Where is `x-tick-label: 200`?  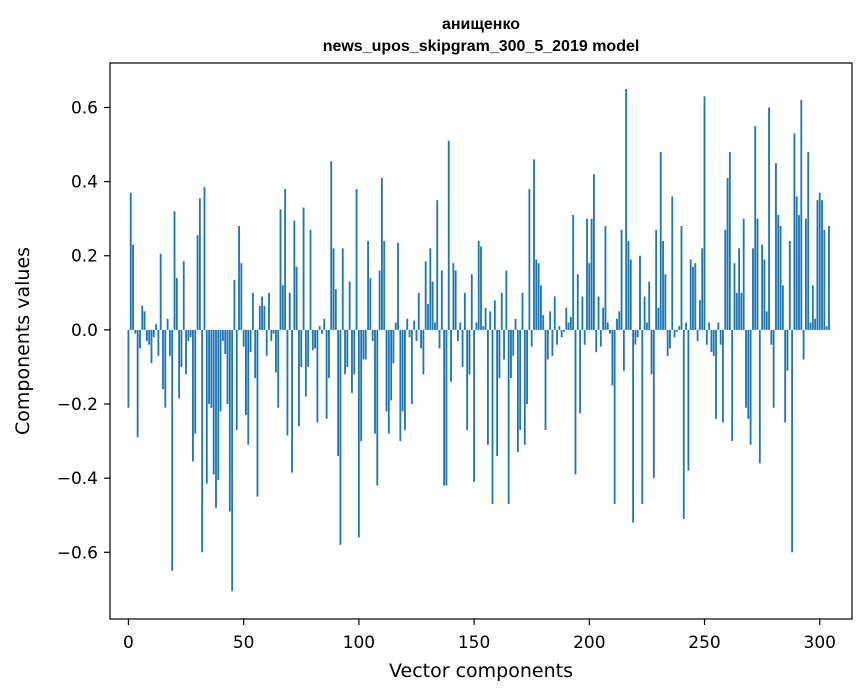 x-tick-label: 200 is located at coordinates (589, 643).